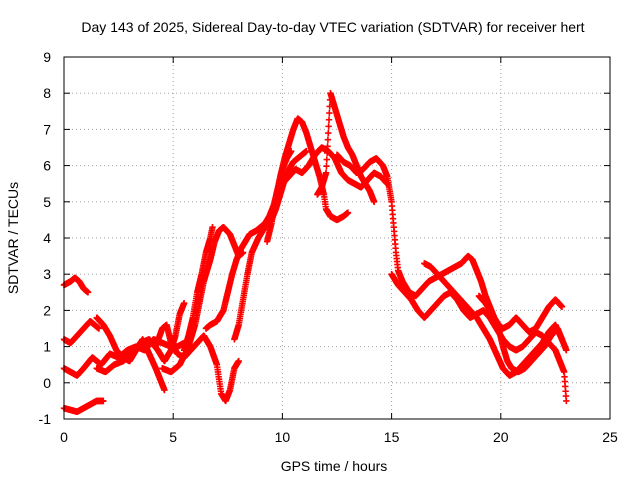  What do you see at coordinates (283, 437) in the screenshot?
I see `x-tick-label: 10` at bounding box center [283, 437].